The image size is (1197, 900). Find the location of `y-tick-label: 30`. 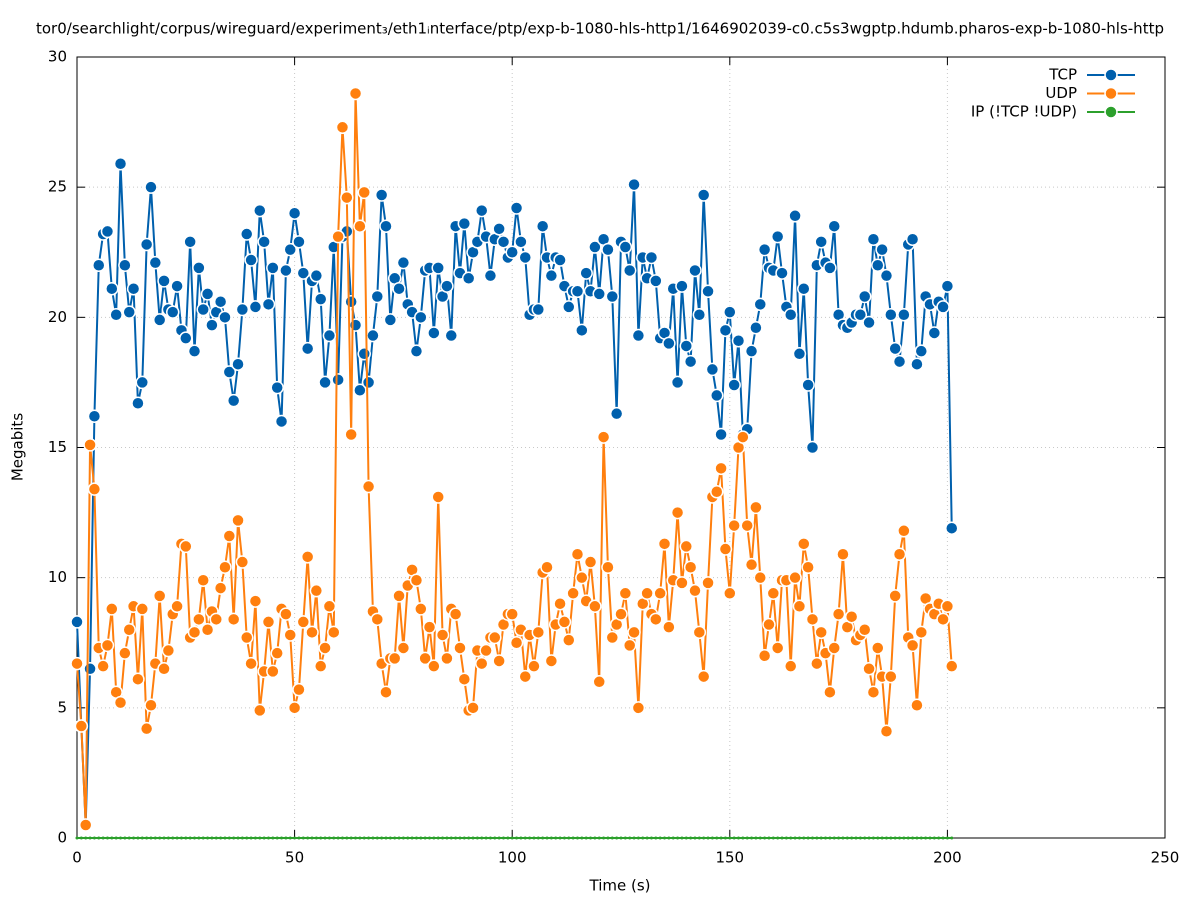

y-tick-label: 30 is located at coordinates (57, 57).